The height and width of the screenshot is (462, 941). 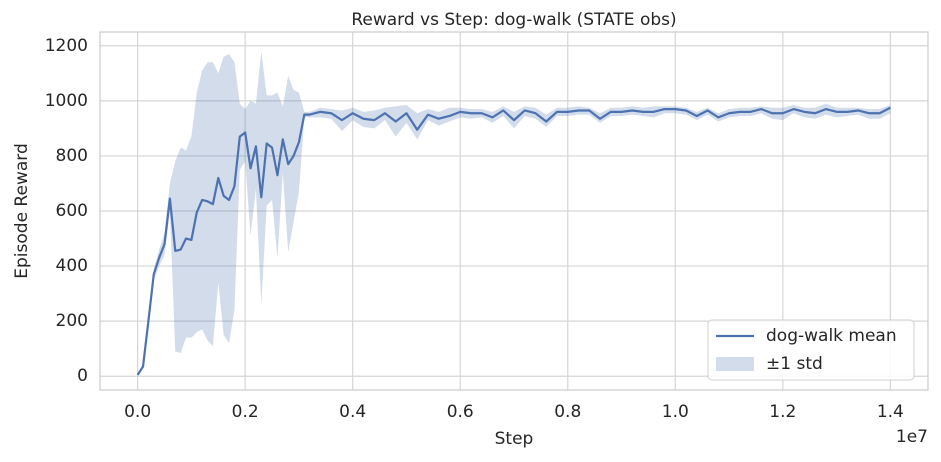 I want to click on x-tick-label: 1.0, so click(x=675, y=412).